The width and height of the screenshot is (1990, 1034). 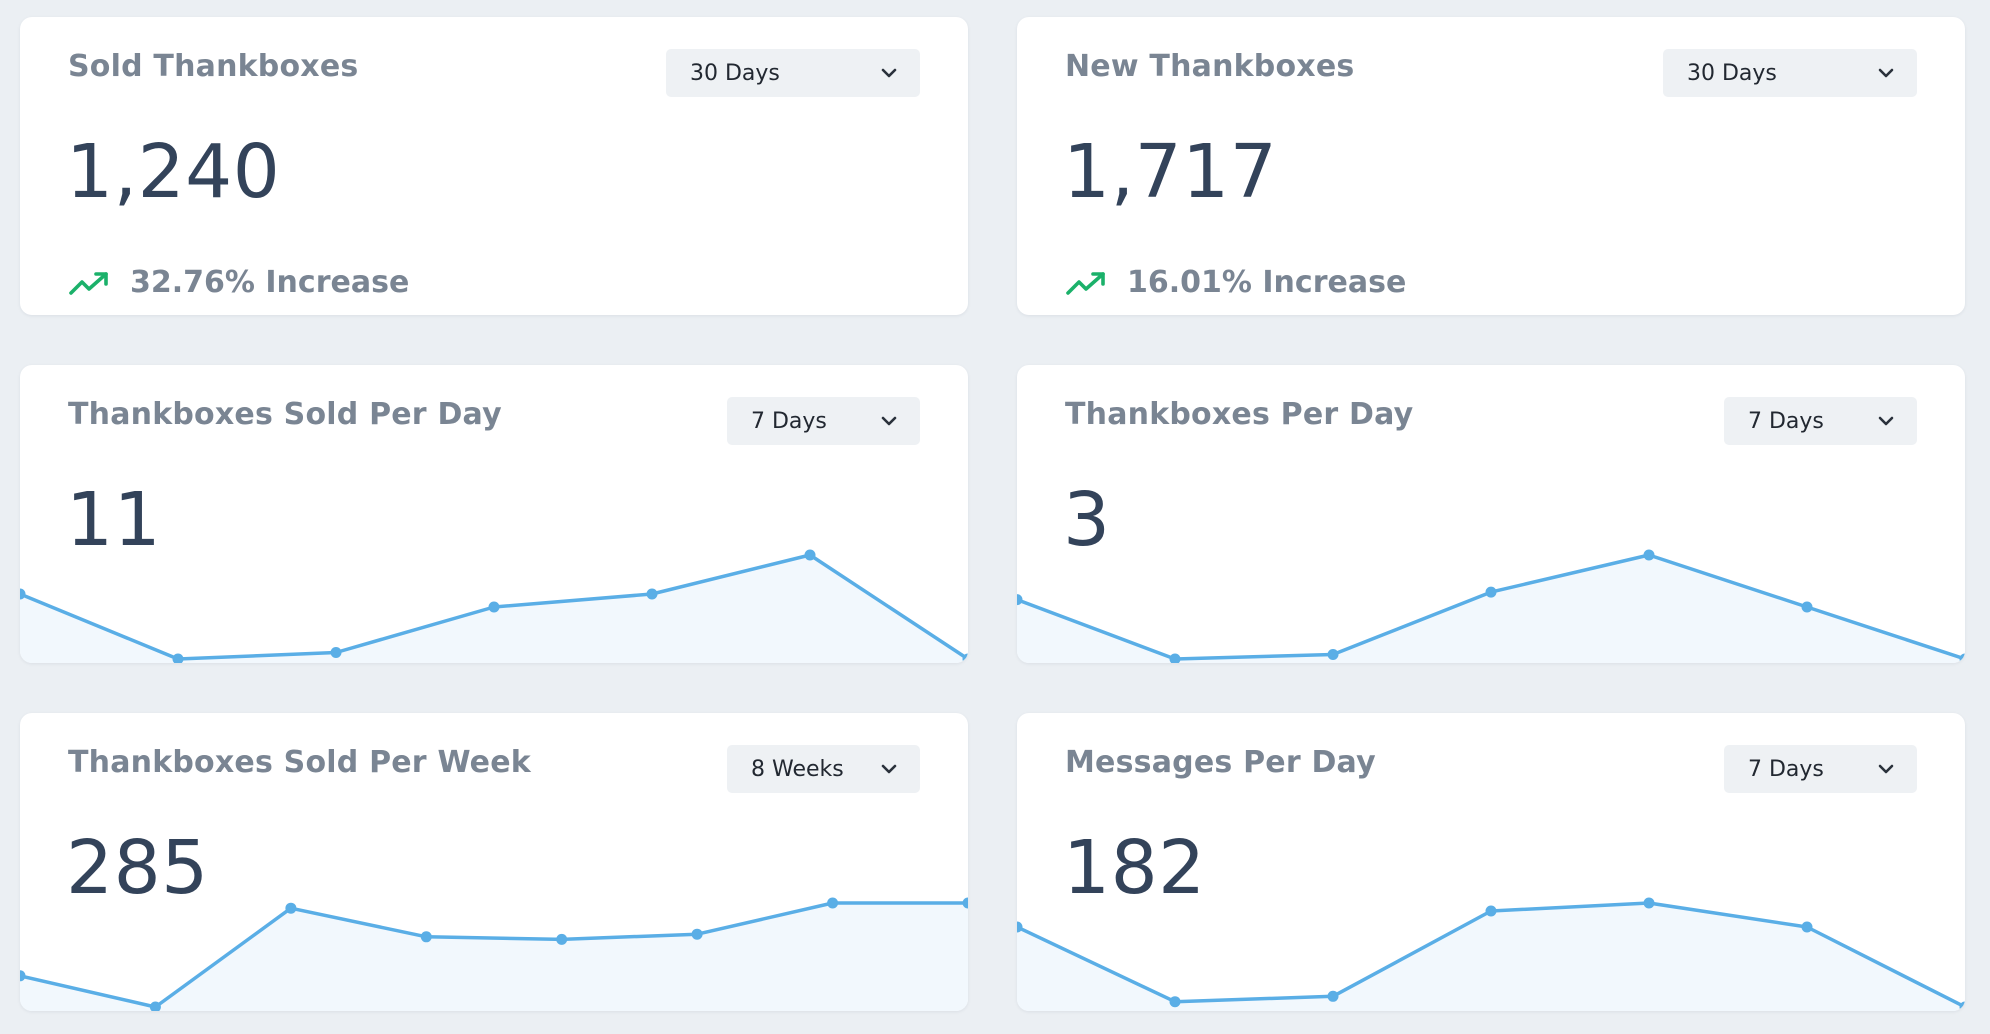 I want to click on metric-value: 285, so click(x=137, y=868).